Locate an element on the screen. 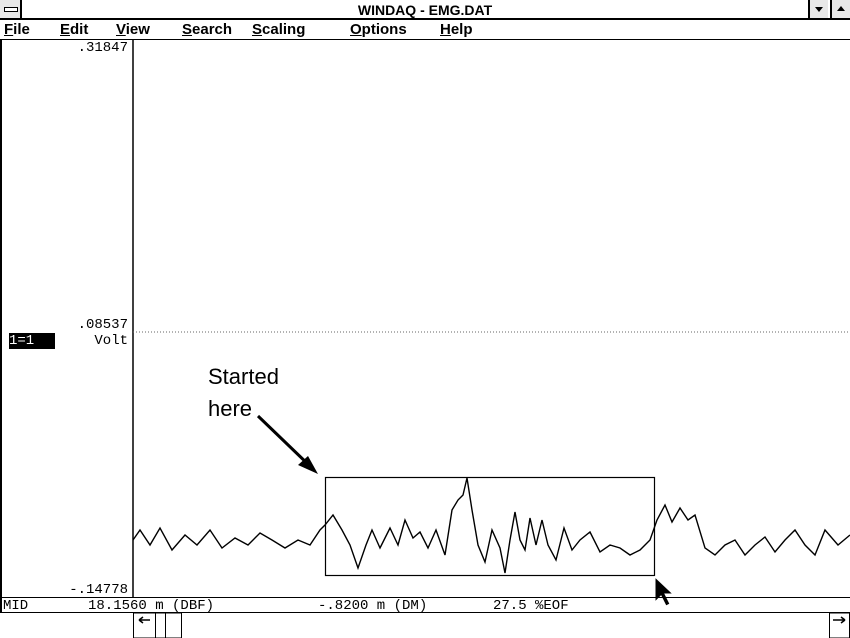 The height and width of the screenshot is (638, 850). annotation-text: here is located at coordinates (230, 408).